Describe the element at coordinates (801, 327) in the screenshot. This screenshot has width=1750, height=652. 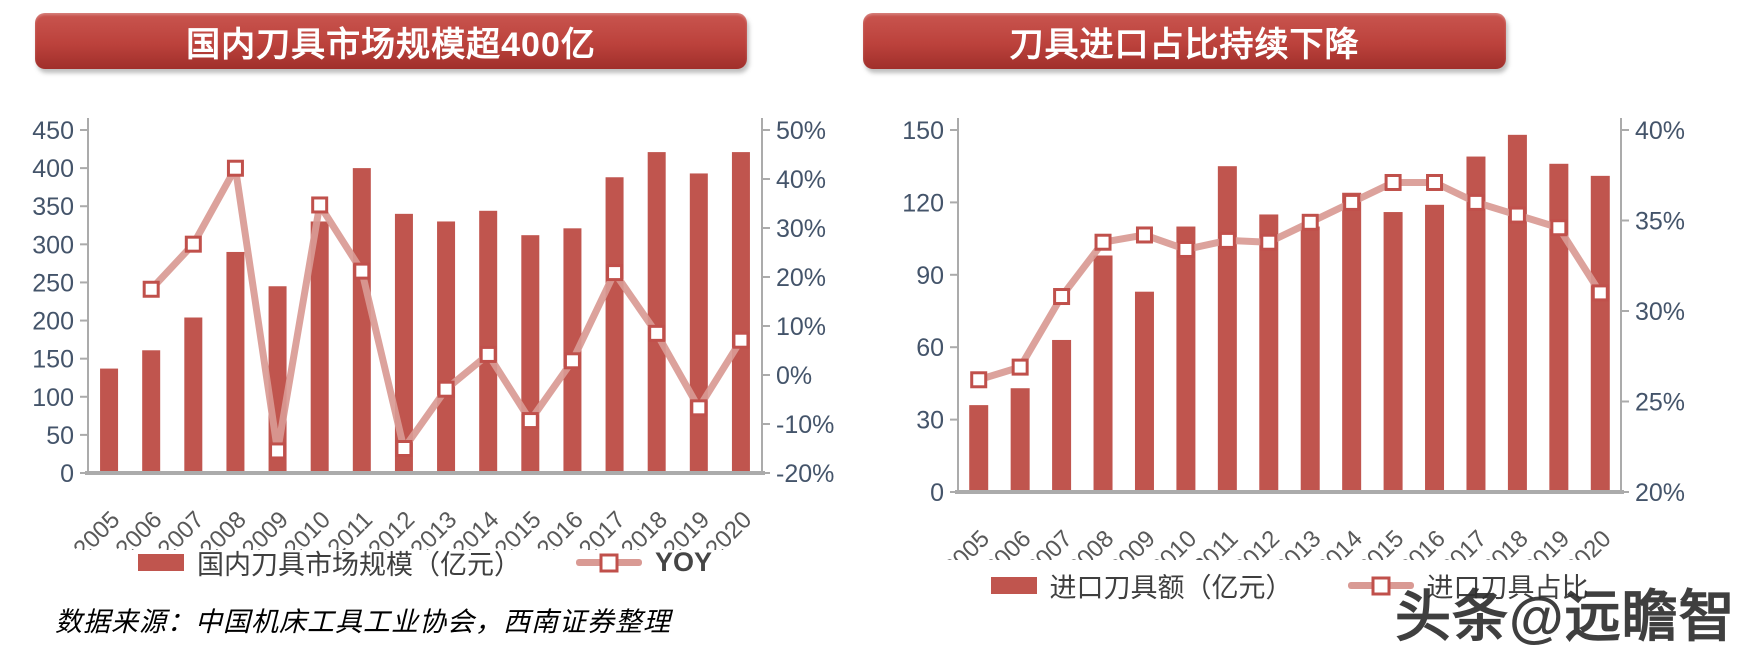
I see `svg-text: 10%` at that location.